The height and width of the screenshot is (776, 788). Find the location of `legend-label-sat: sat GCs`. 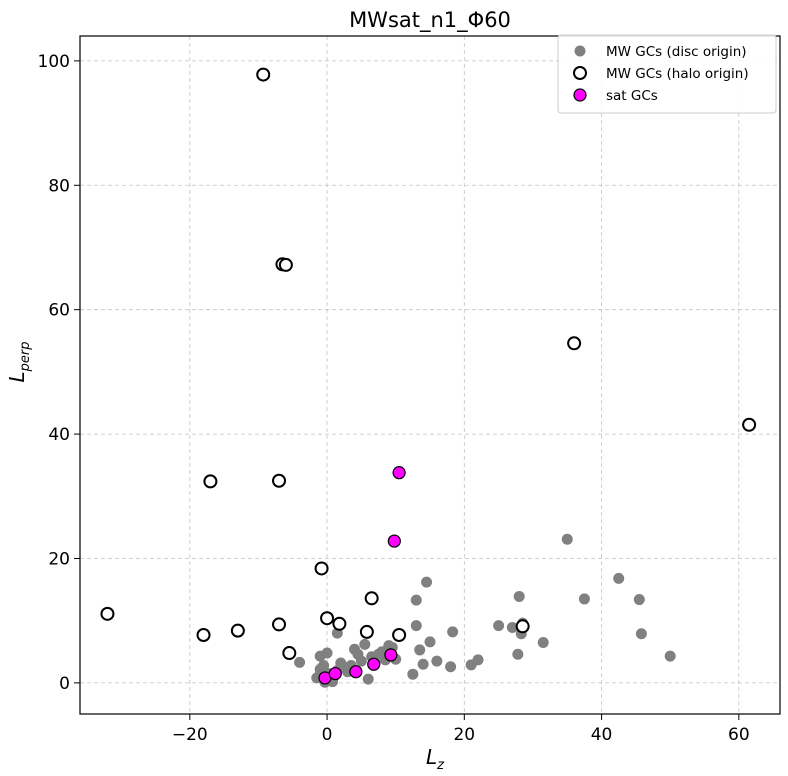

legend-label-sat: sat GCs is located at coordinates (632, 96).